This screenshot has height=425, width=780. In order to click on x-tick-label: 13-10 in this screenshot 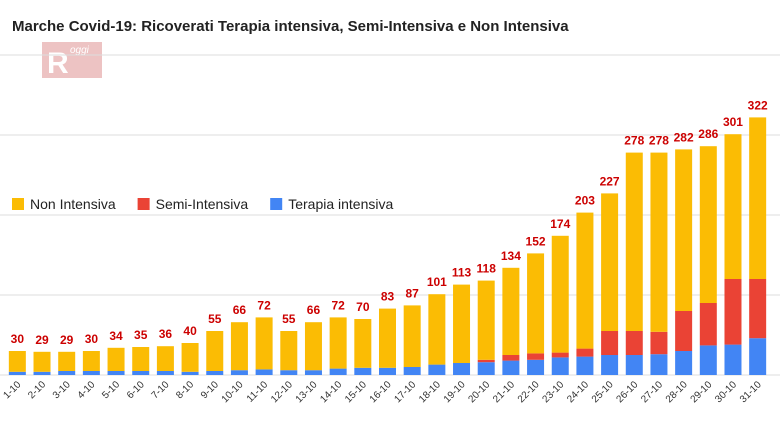, I will do `click(307, 392)`.